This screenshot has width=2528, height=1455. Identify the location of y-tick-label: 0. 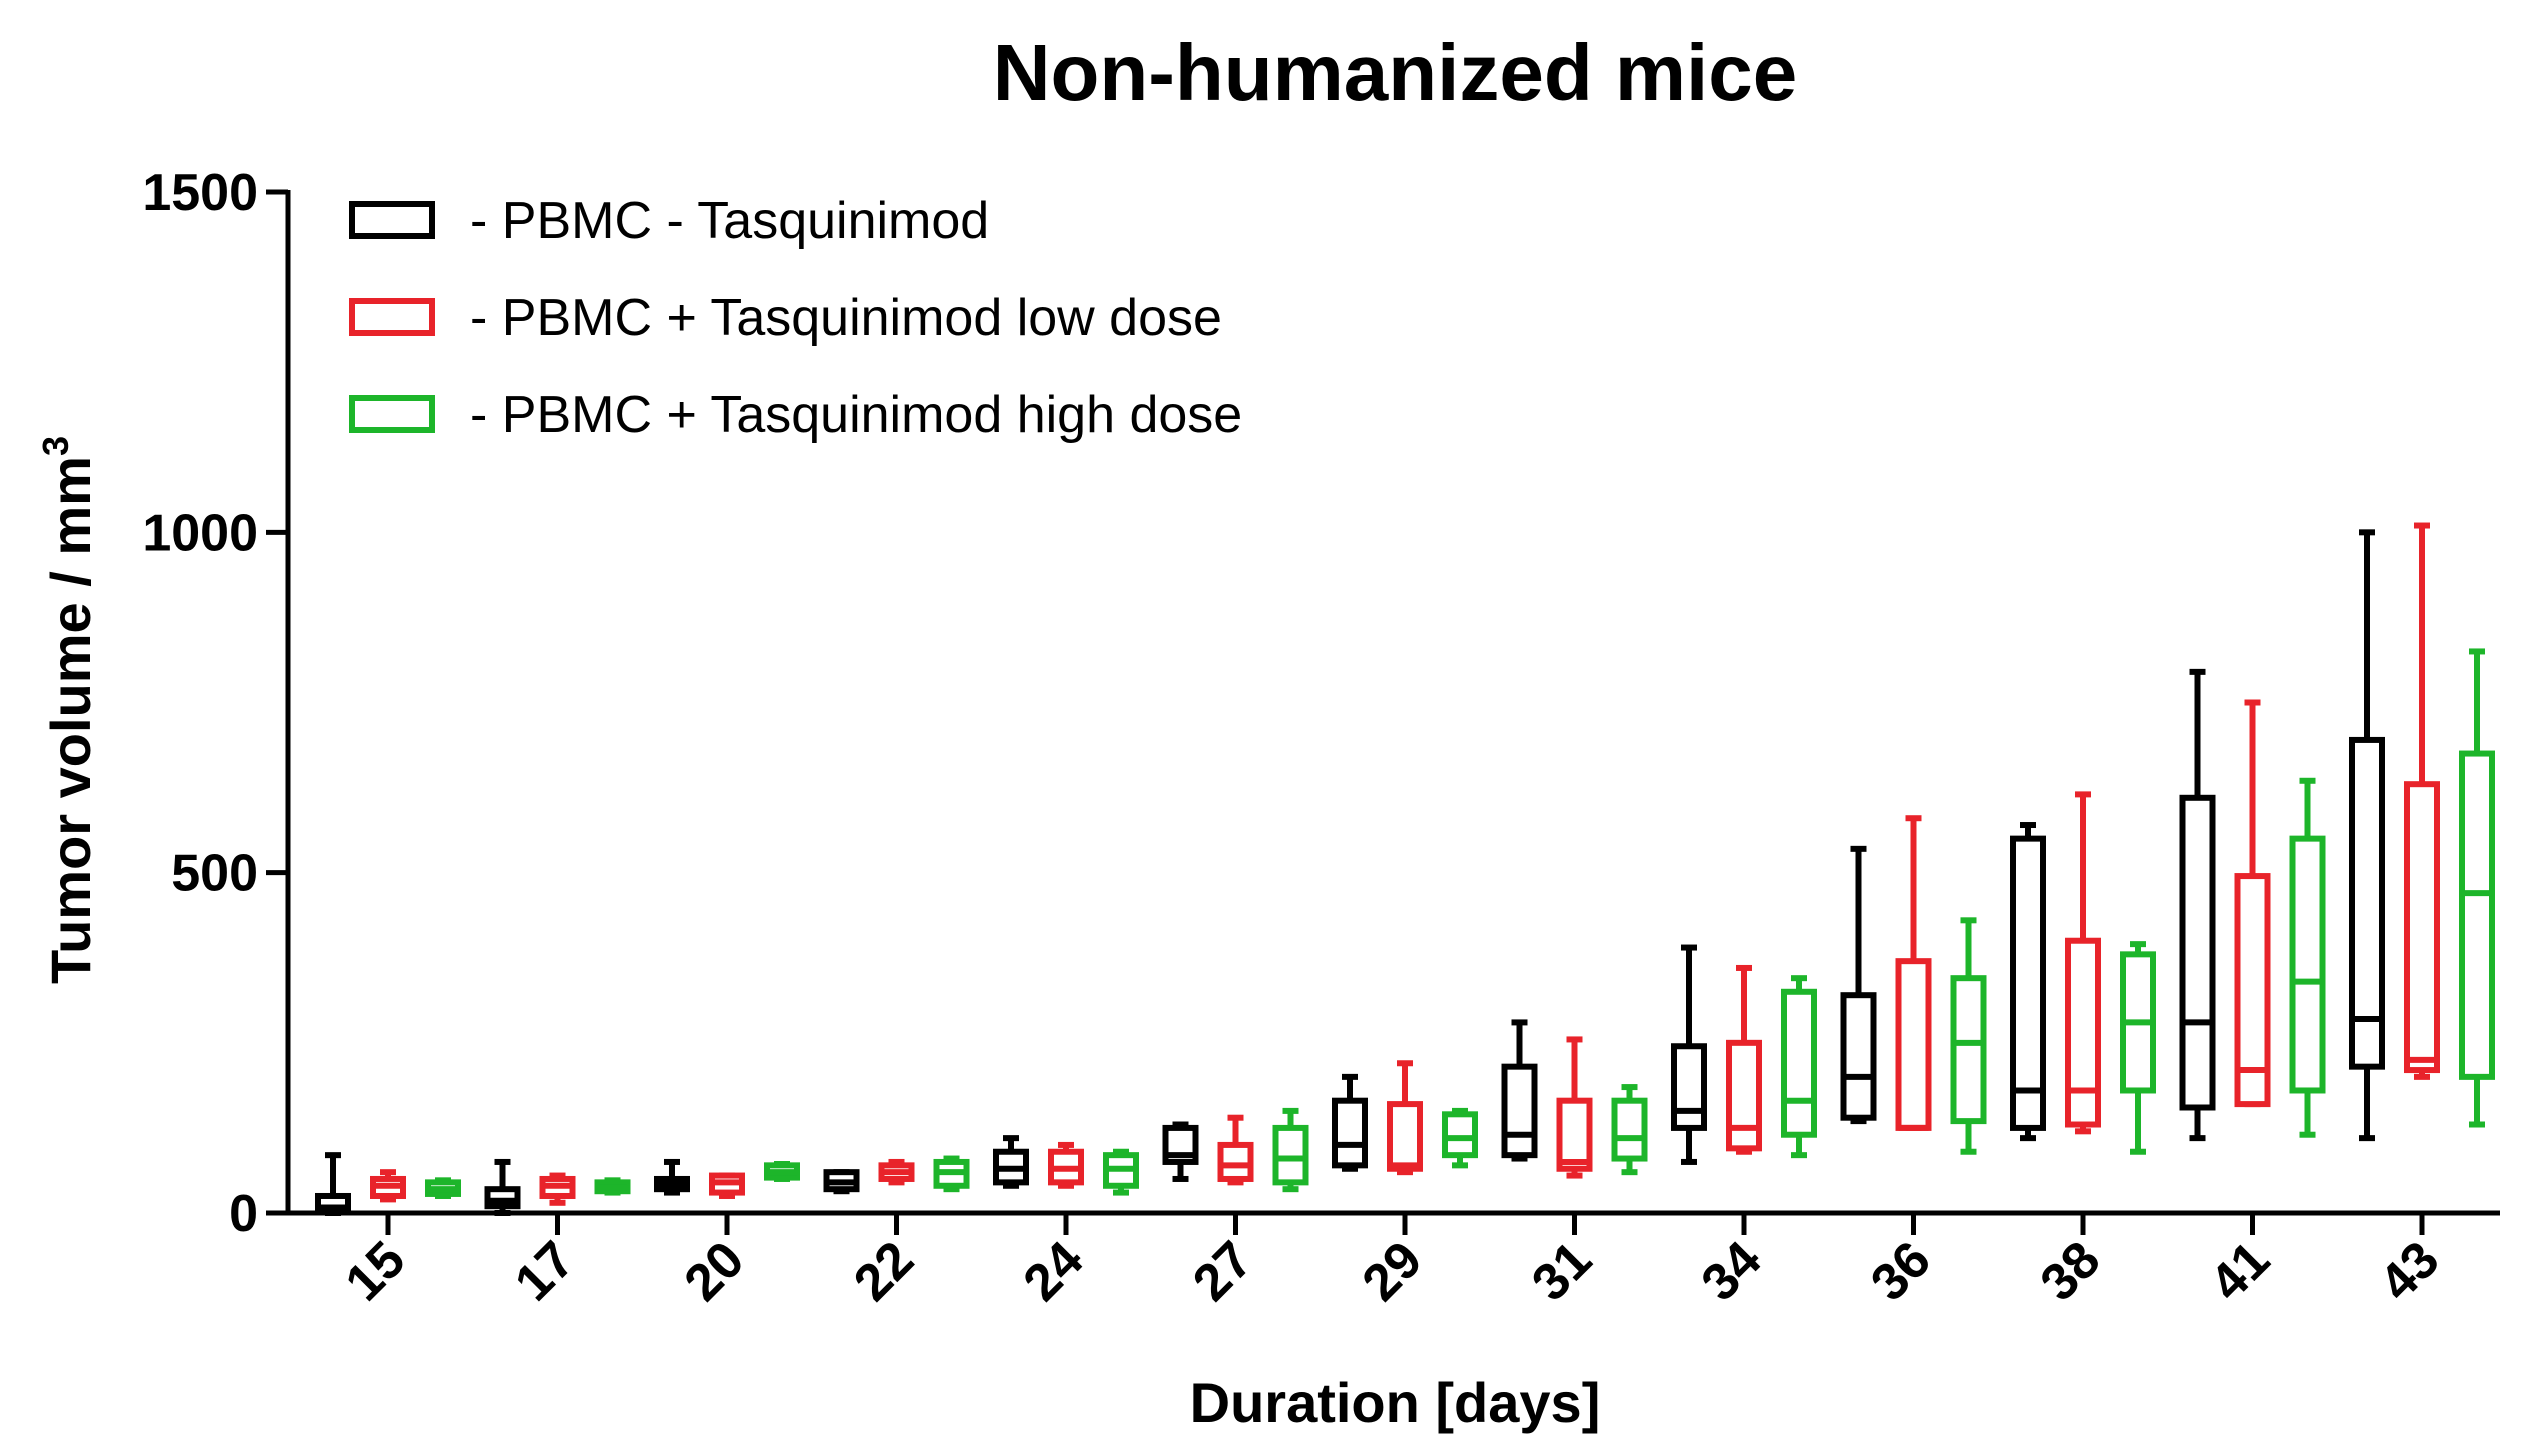
(243, 1214).